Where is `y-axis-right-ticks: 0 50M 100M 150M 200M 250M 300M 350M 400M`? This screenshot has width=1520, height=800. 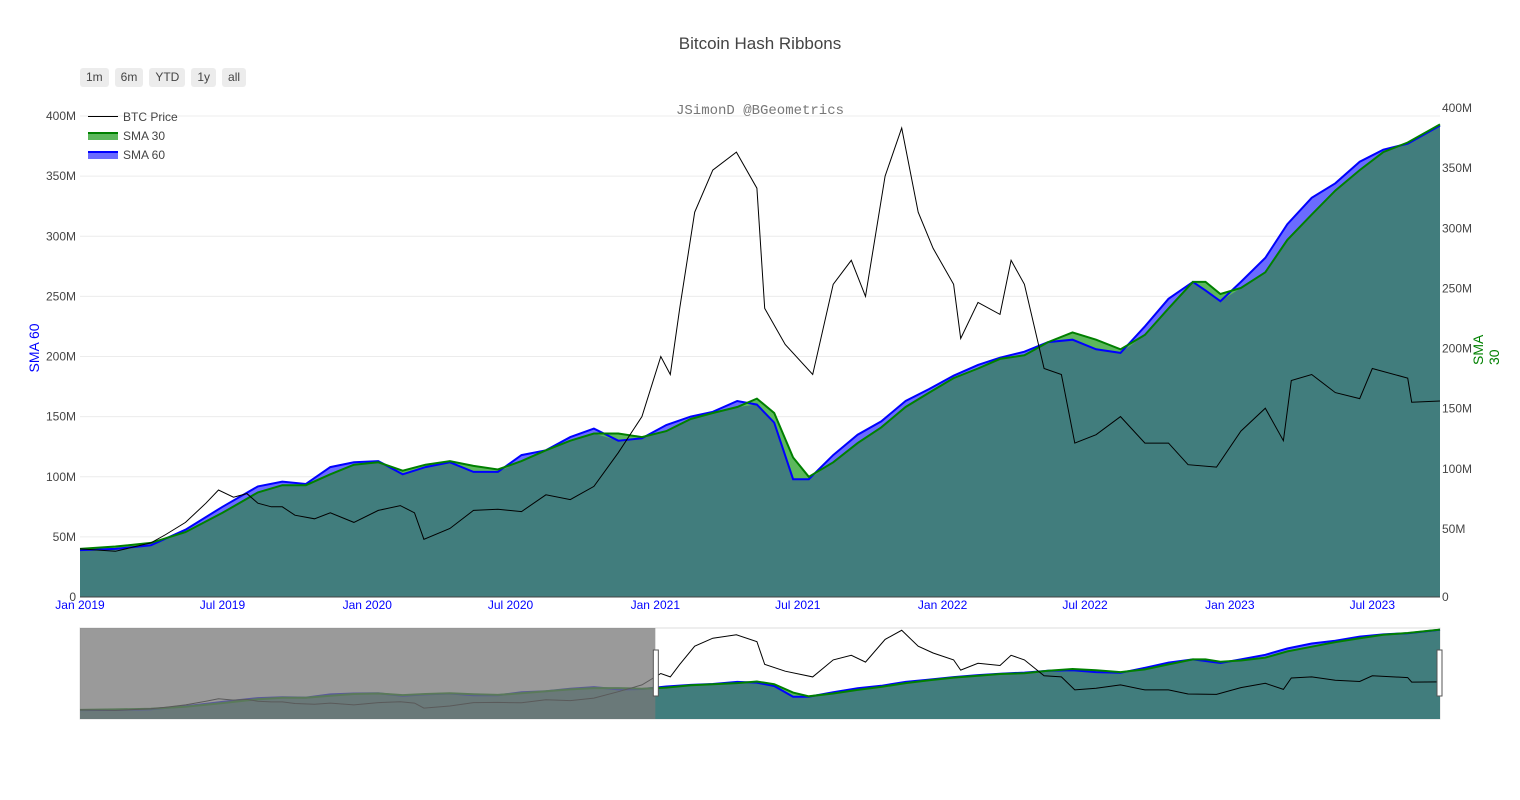 y-axis-right-ticks: 0 50M 100M 150M 200M 250M 300M 350M 400M is located at coordinates (1457, 352).